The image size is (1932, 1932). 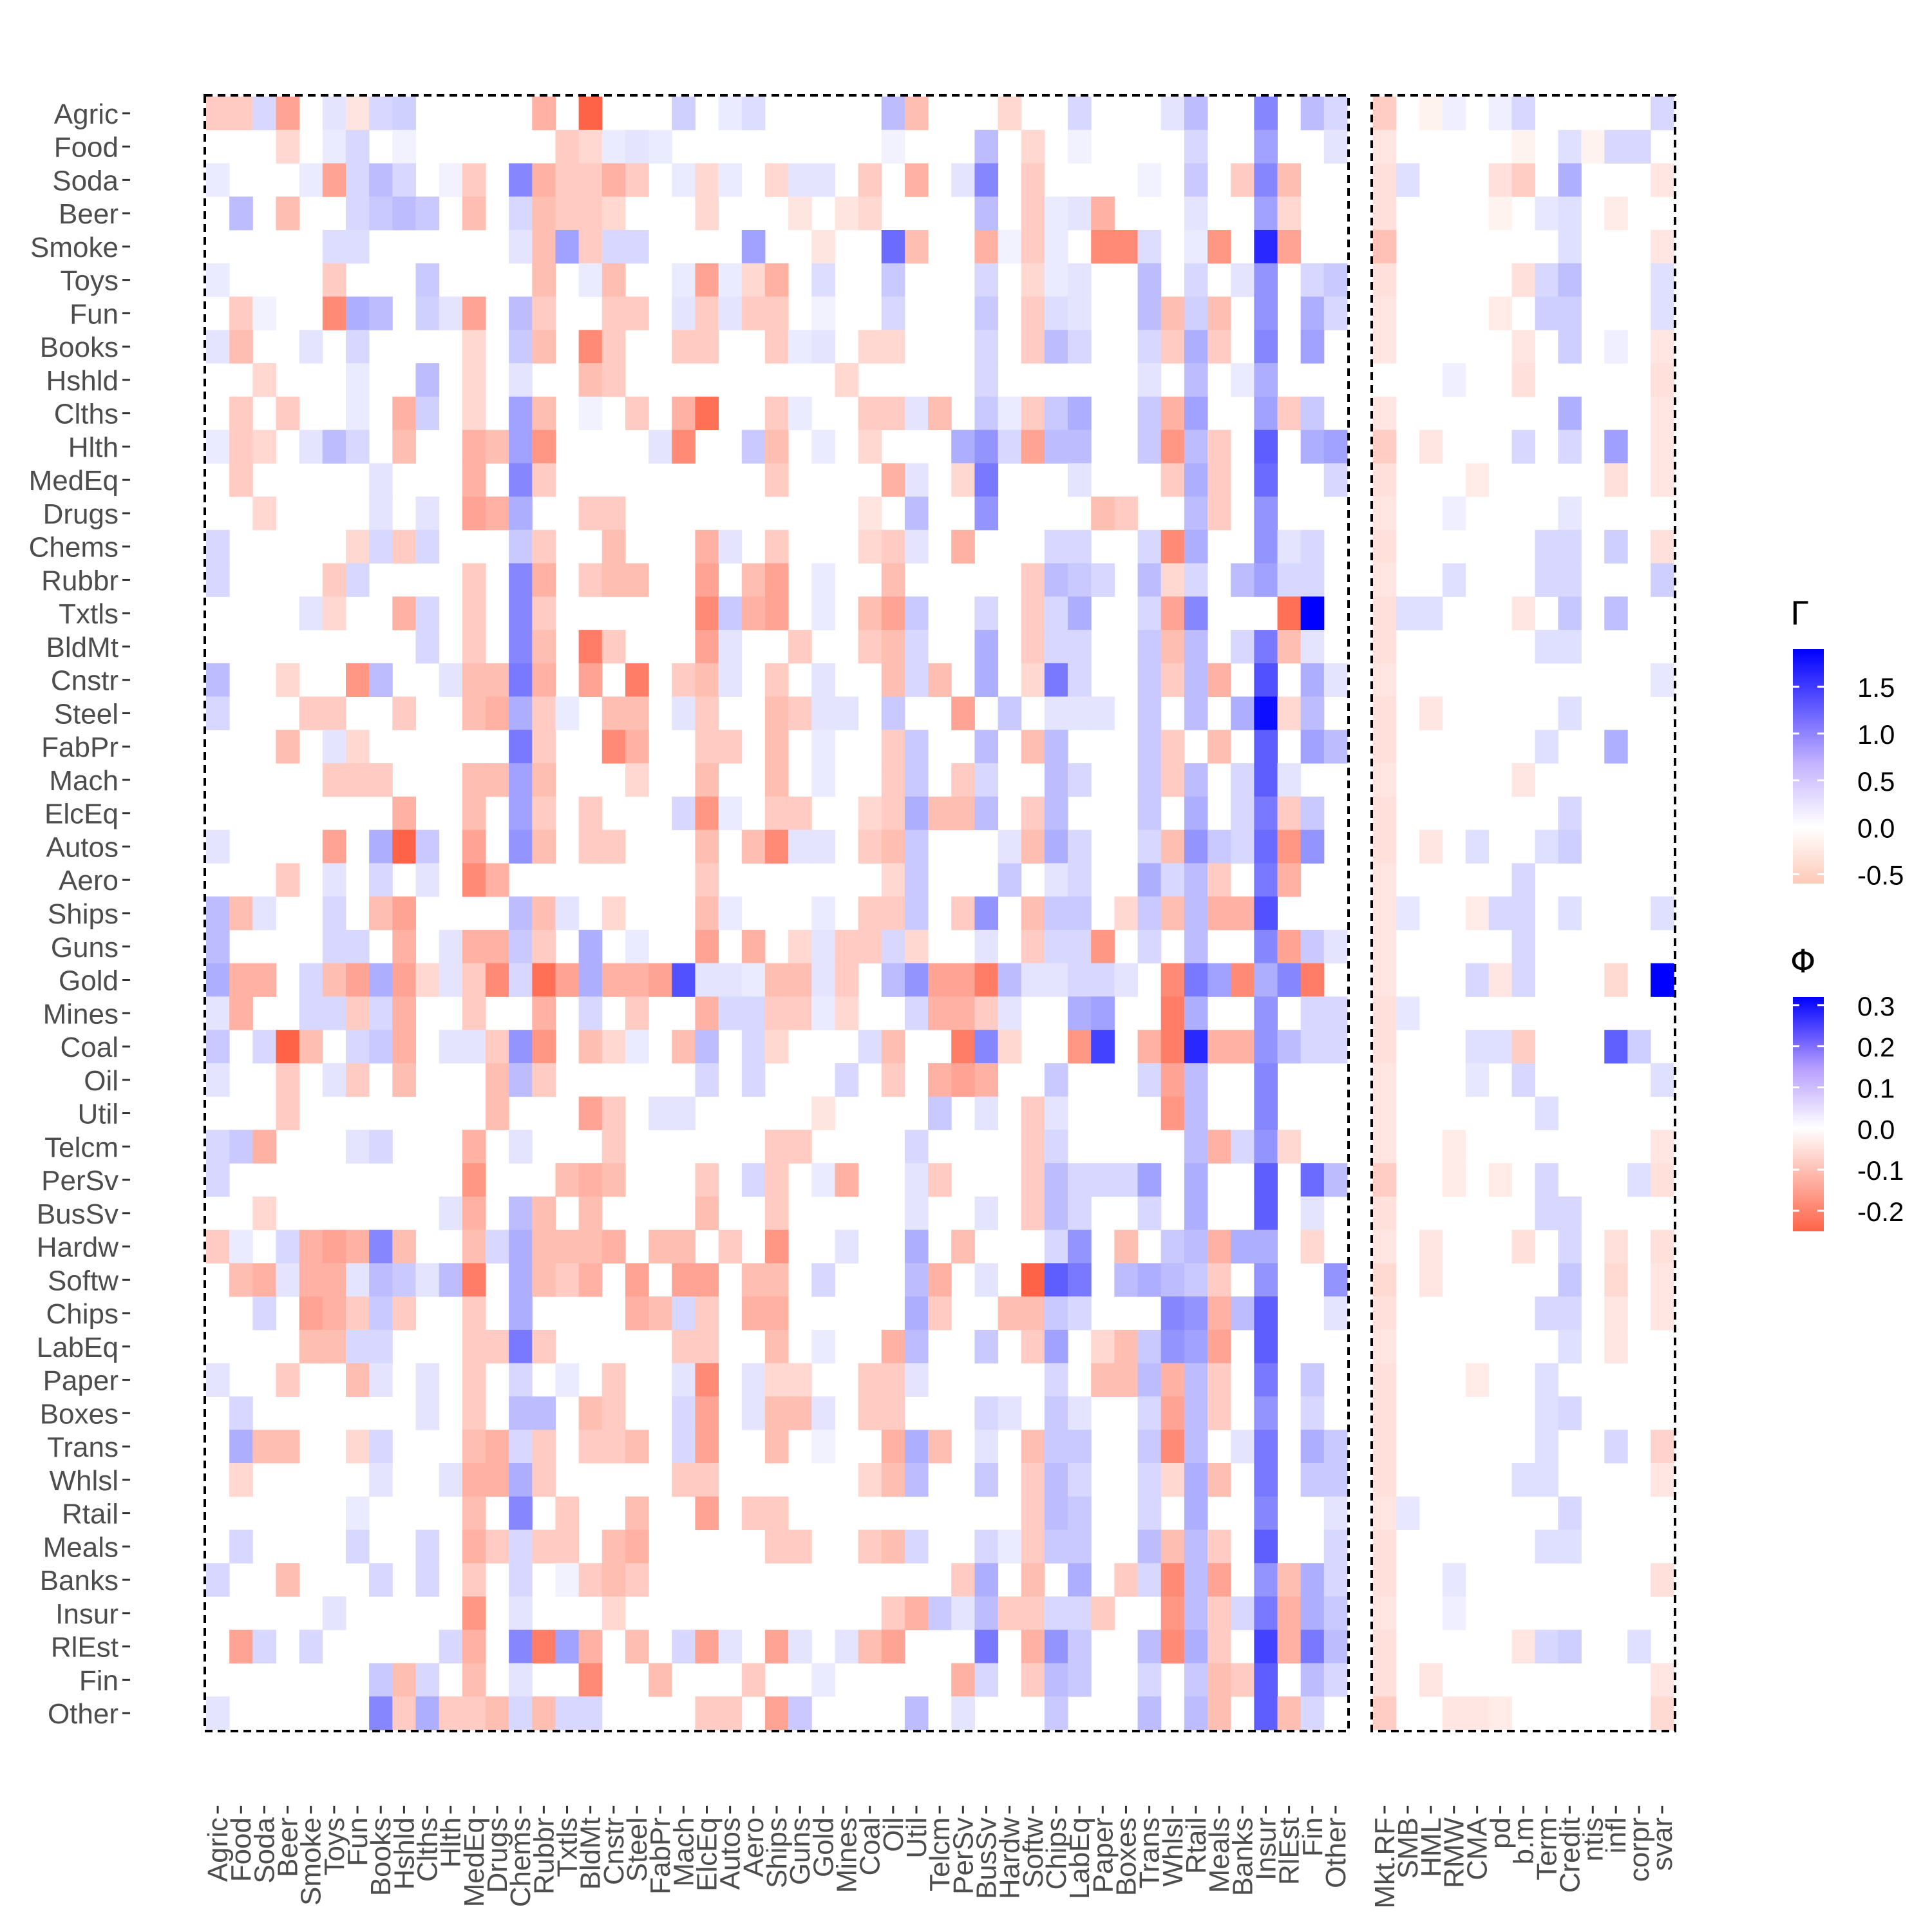 What do you see at coordinates (1173, 1852) in the screenshot?
I see `x-tick-label: Whlsl` at bounding box center [1173, 1852].